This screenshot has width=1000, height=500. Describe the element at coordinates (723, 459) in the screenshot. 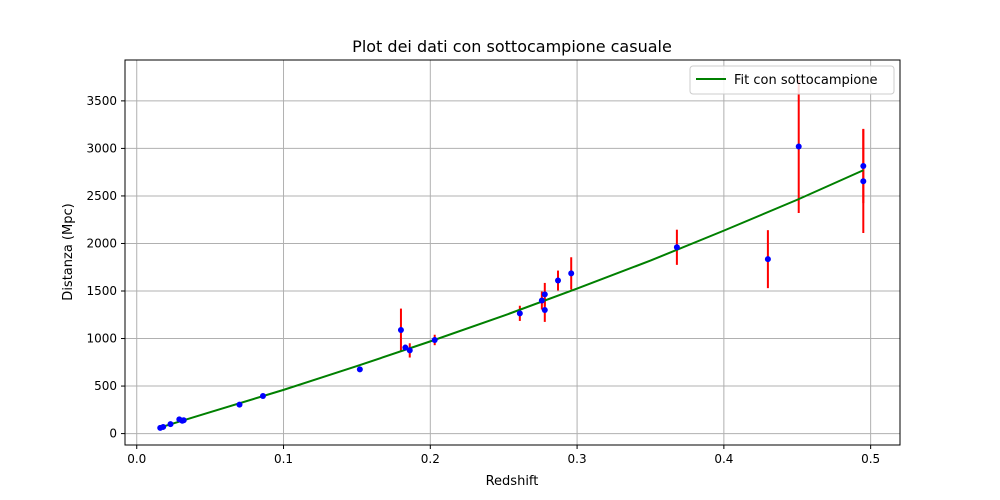

I see `x-tick-label: 0.4` at that location.